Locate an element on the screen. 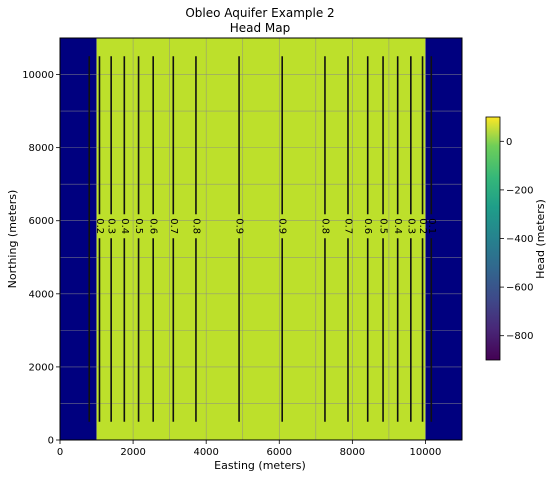  x-axis-ticks: 0 2000 4000 6000 8000 10000 is located at coordinates (249, 449).